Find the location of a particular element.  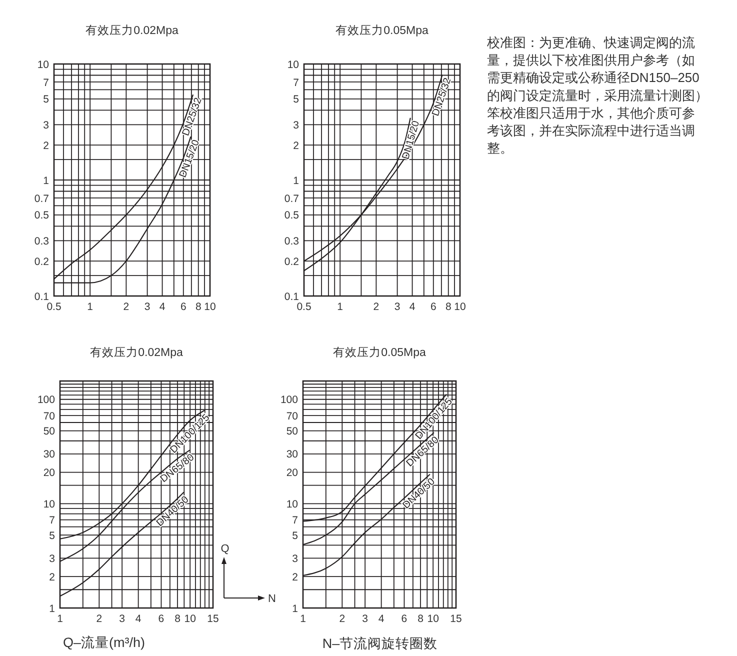

annotation: Q is located at coordinates (225, 549).